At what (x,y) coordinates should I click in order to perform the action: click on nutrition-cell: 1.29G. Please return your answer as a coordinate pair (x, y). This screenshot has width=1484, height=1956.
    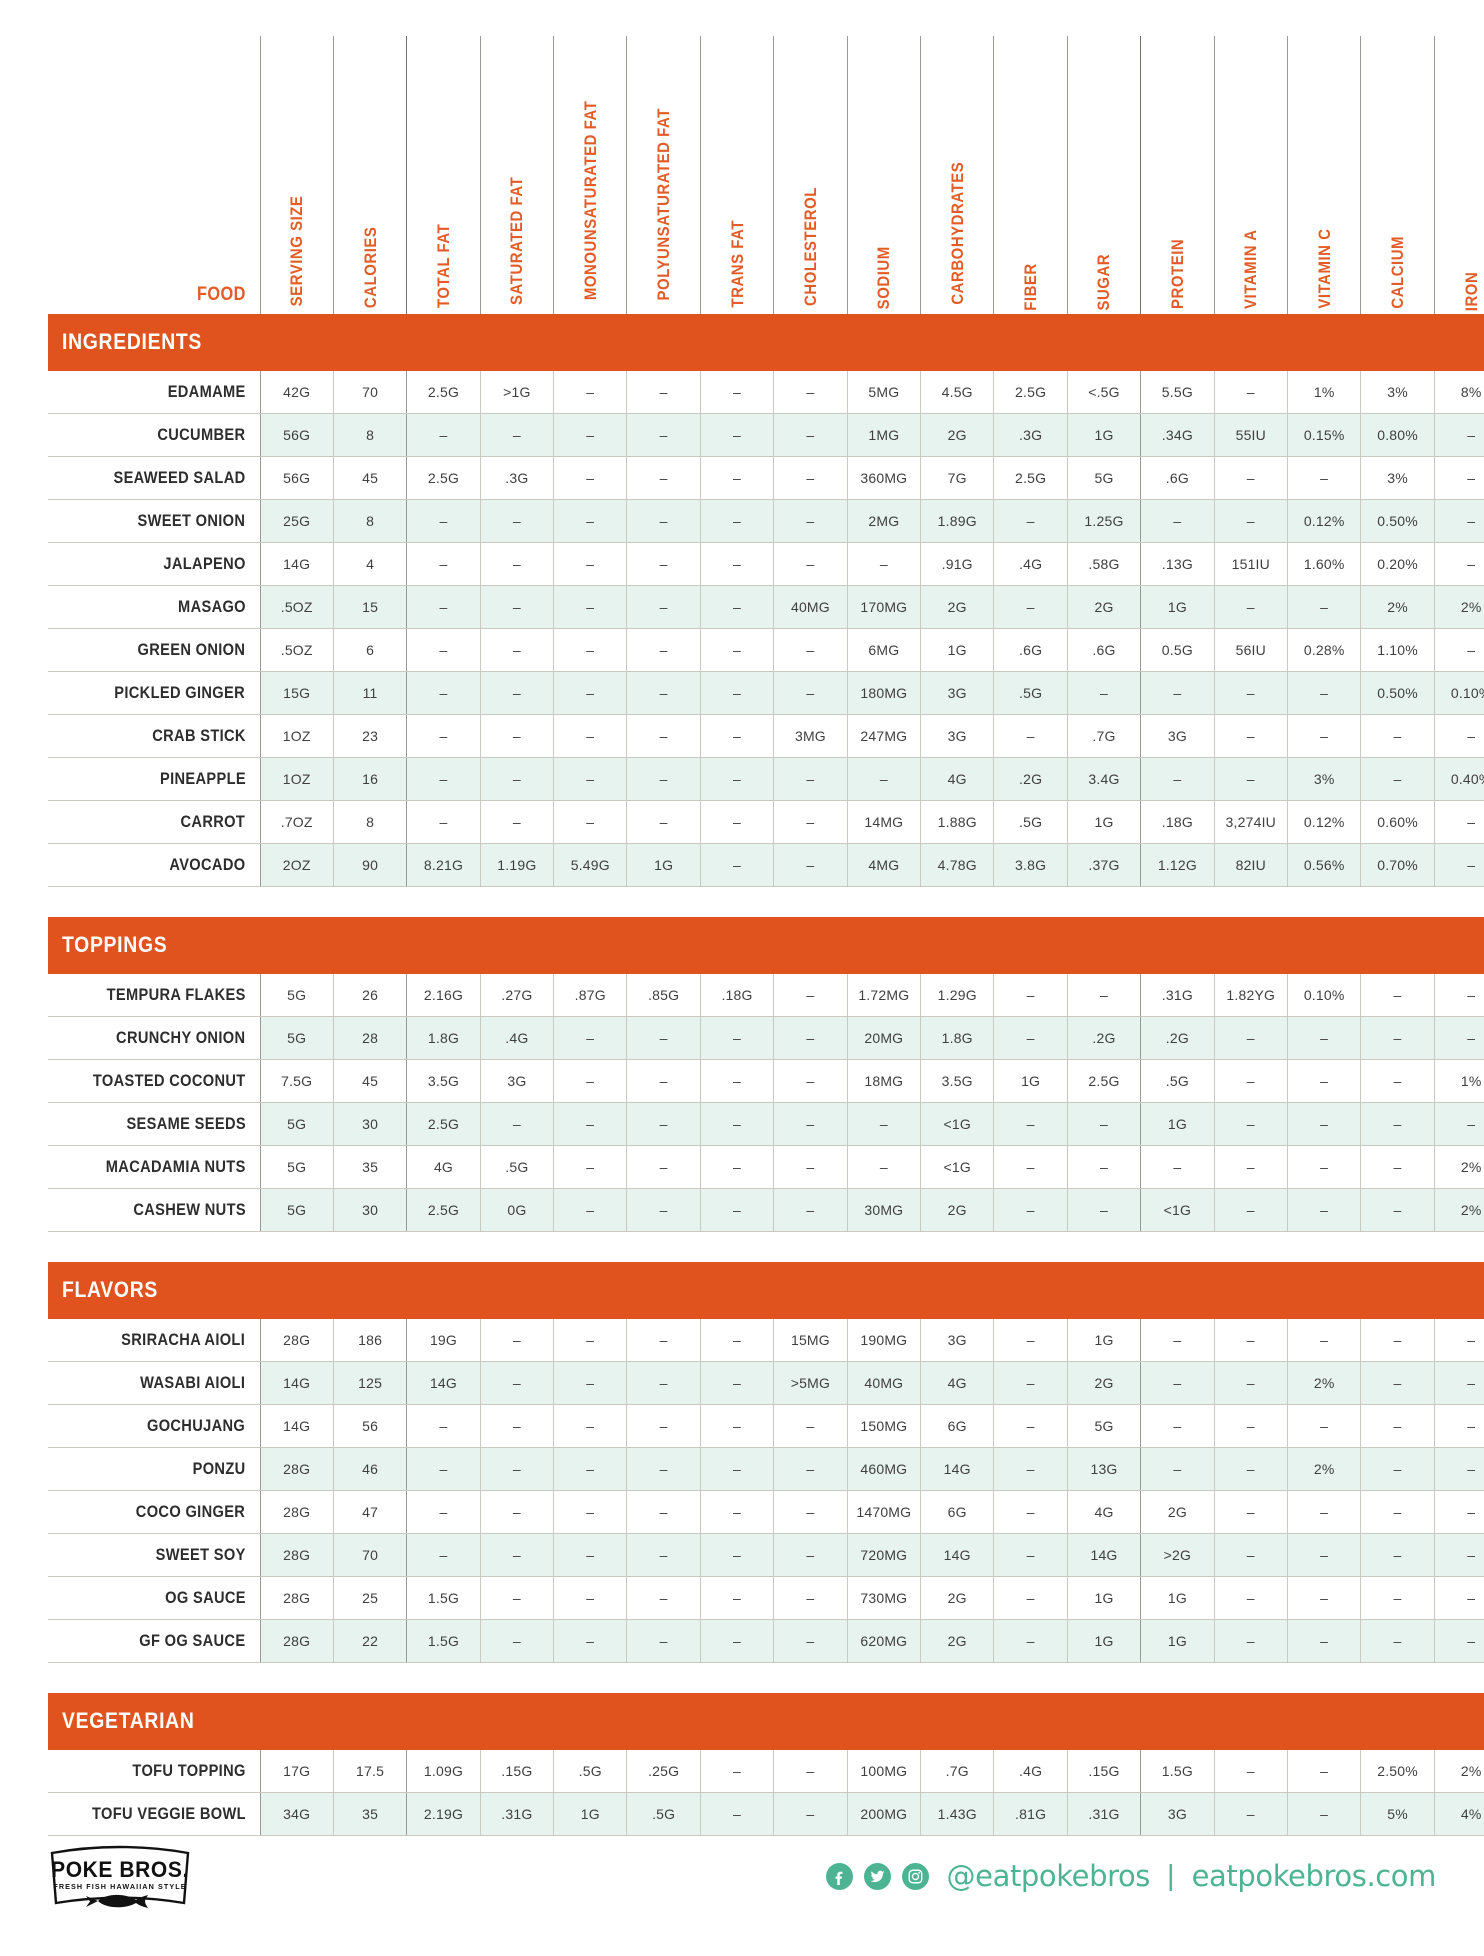
    Looking at the image, I should click on (957, 995).